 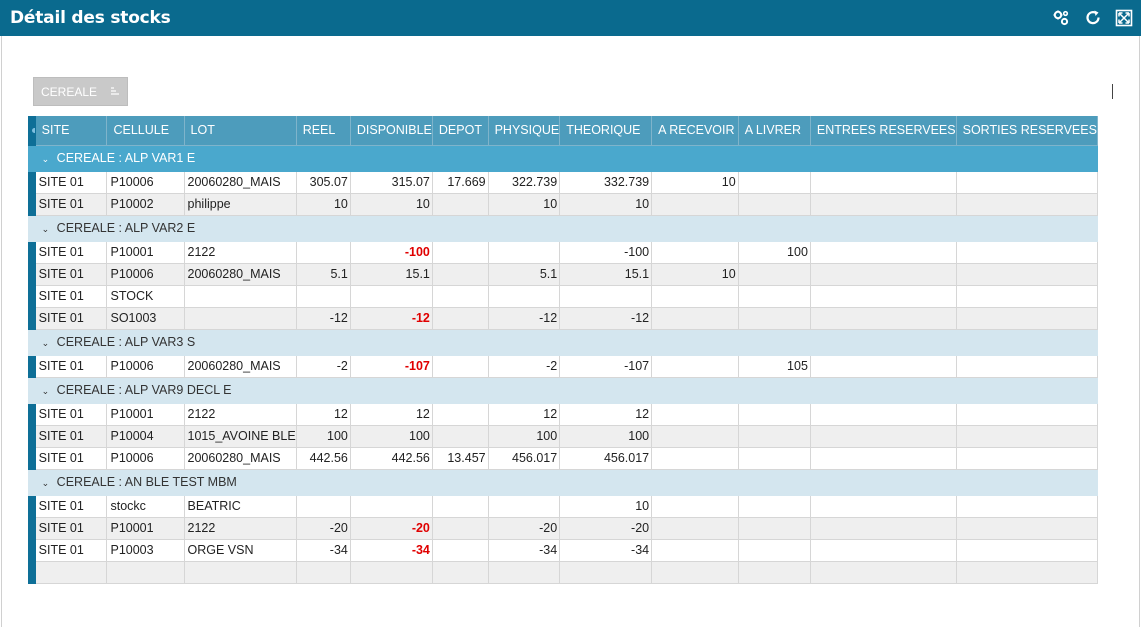 I want to click on cell-lot: philippe, so click(x=240, y=204).